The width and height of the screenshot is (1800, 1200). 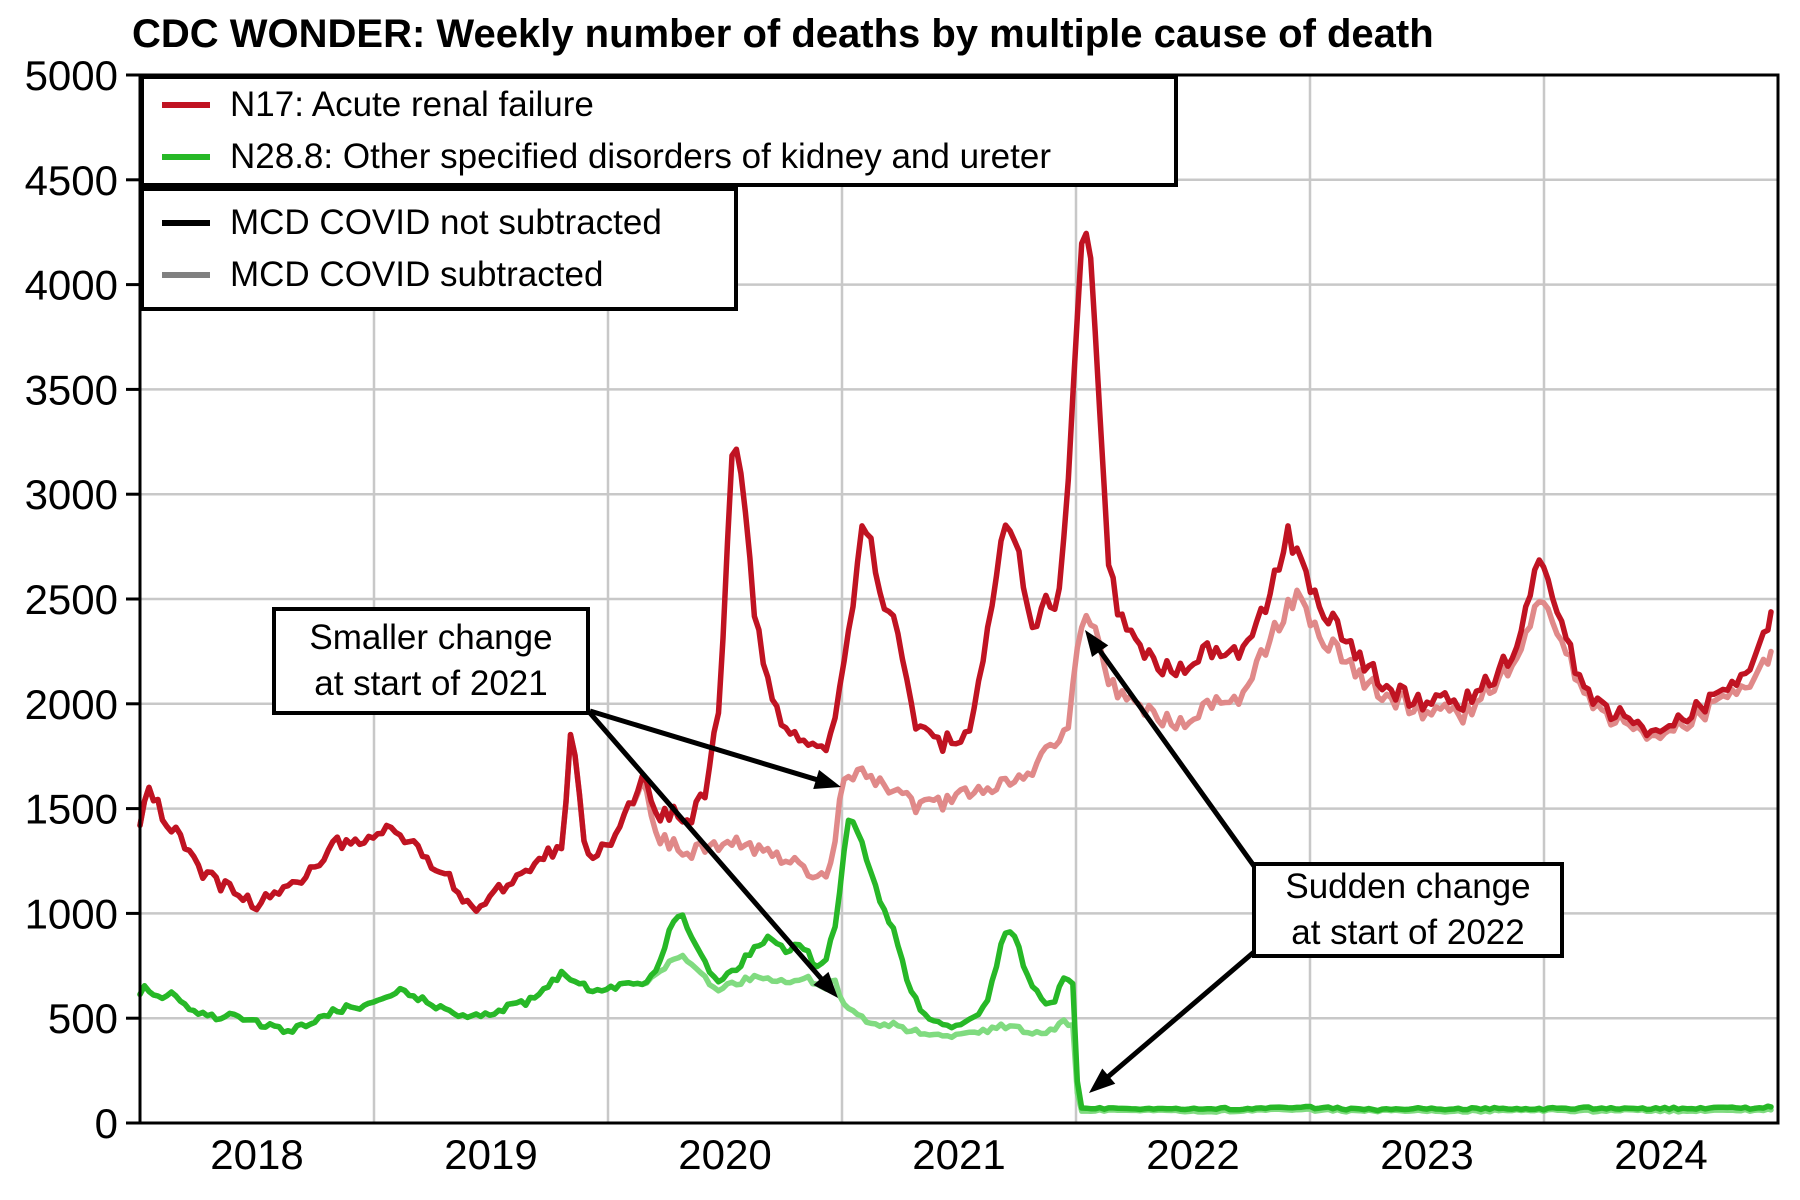 I want to click on legend-entry: MCD COVID subtracted, so click(x=443, y=275).